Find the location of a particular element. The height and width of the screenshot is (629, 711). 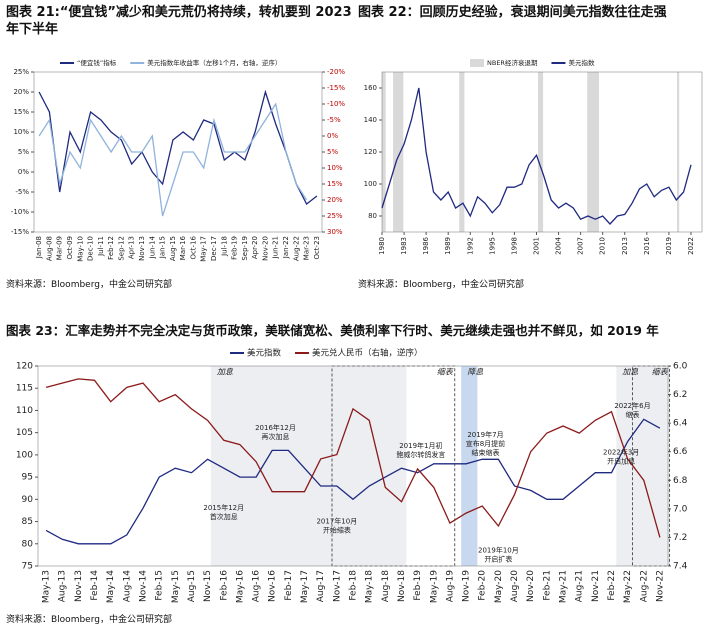

x-tick-label: Apr-13 is located at coordinates (132, 247).